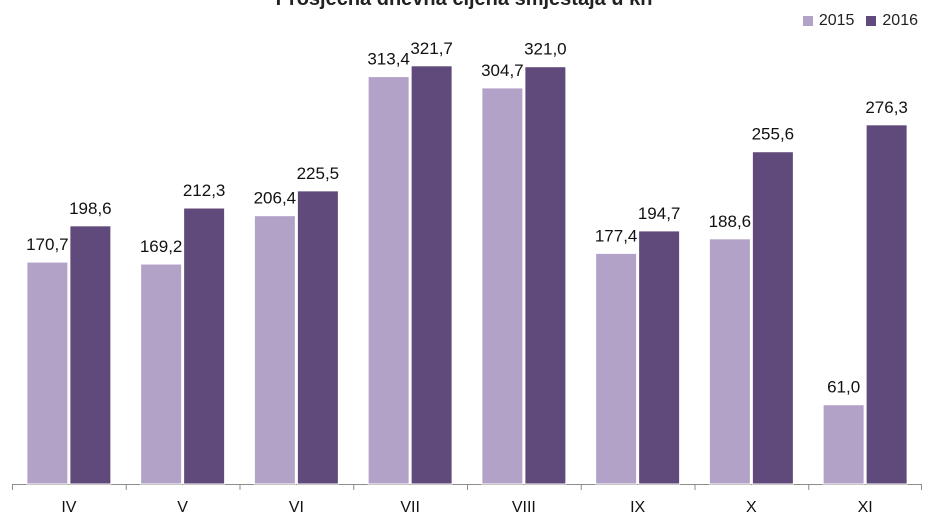 The height and width of the screenshot is (520, 928). I want to click on bar-2016-XI, so click(886, 304).